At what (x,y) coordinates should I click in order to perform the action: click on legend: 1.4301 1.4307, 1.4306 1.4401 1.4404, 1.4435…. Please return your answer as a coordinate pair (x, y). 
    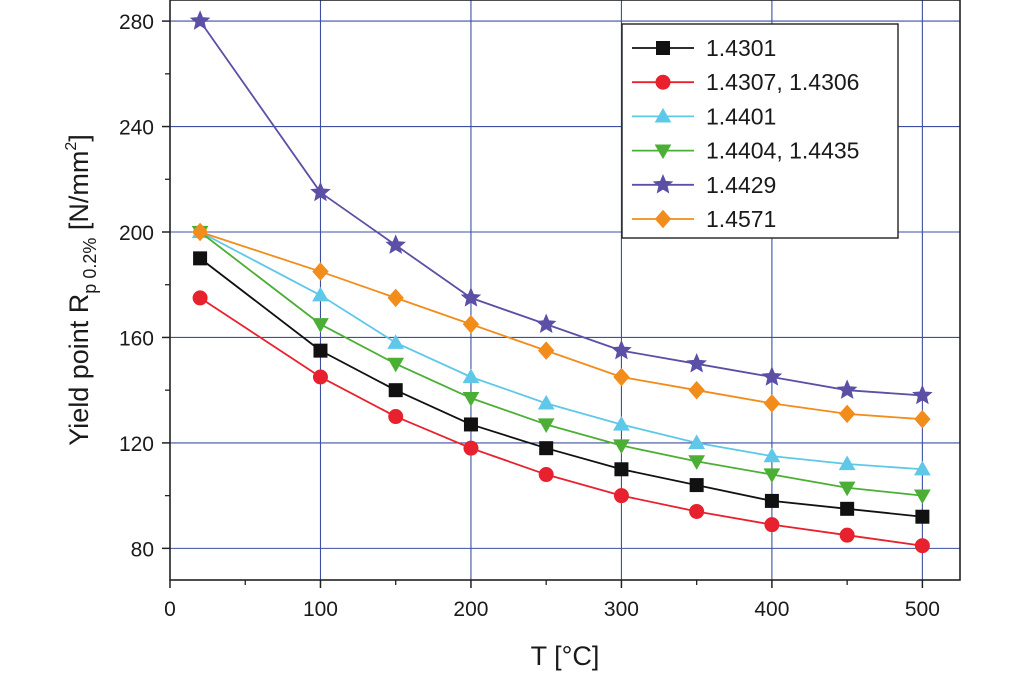
    Looking at the image, I should click on (760, 131).